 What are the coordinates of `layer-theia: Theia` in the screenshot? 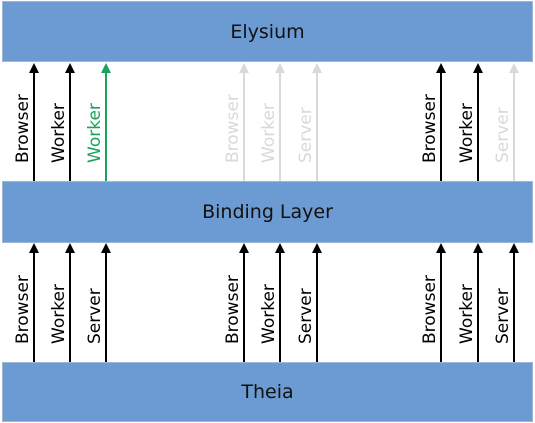 It's located at (267, 392).